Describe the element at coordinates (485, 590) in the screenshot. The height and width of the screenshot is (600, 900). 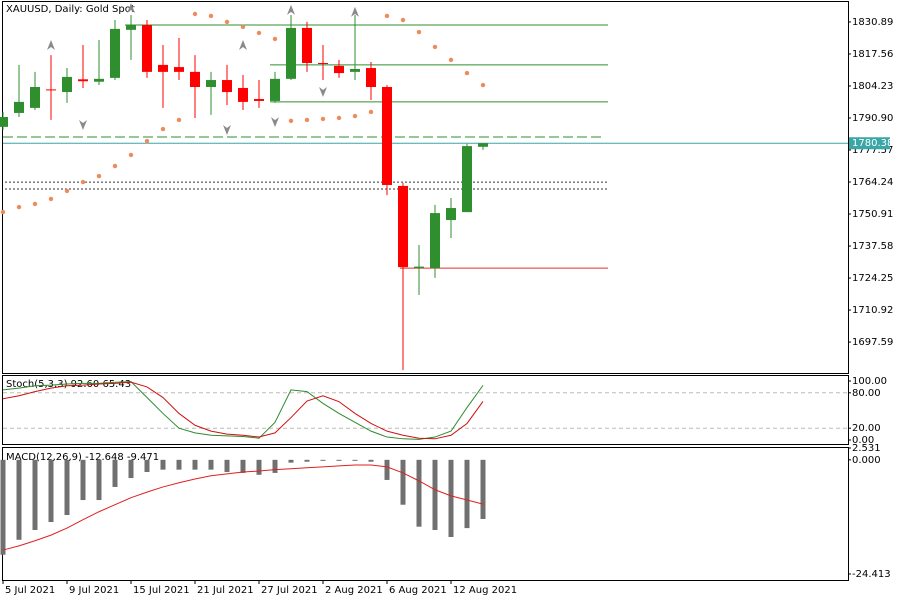
I see `x-tick-label: 12 Aug 2021` at that location.